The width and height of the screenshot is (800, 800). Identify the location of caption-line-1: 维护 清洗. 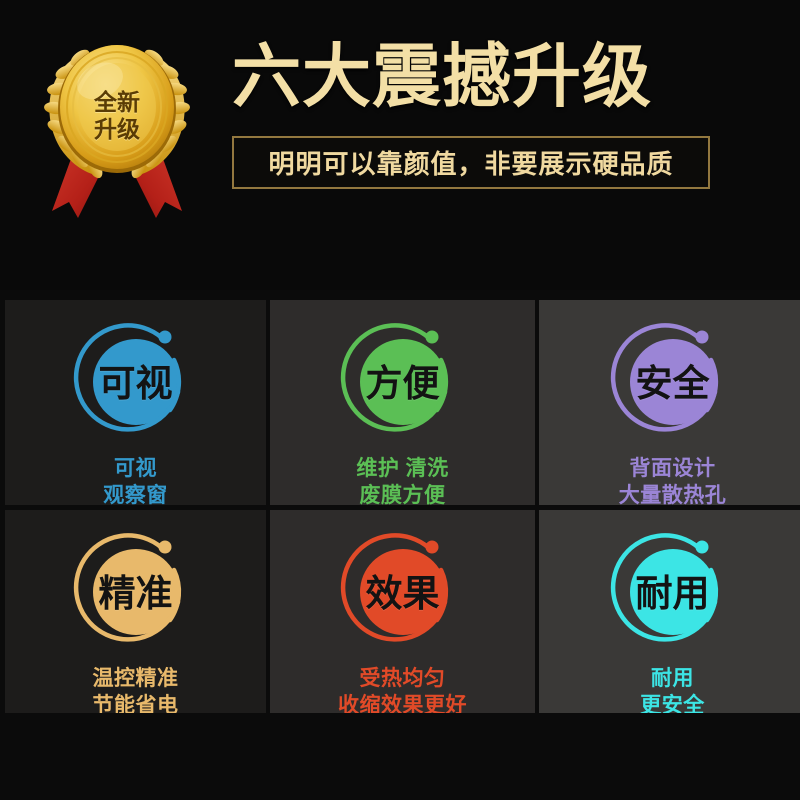
(402, 468).